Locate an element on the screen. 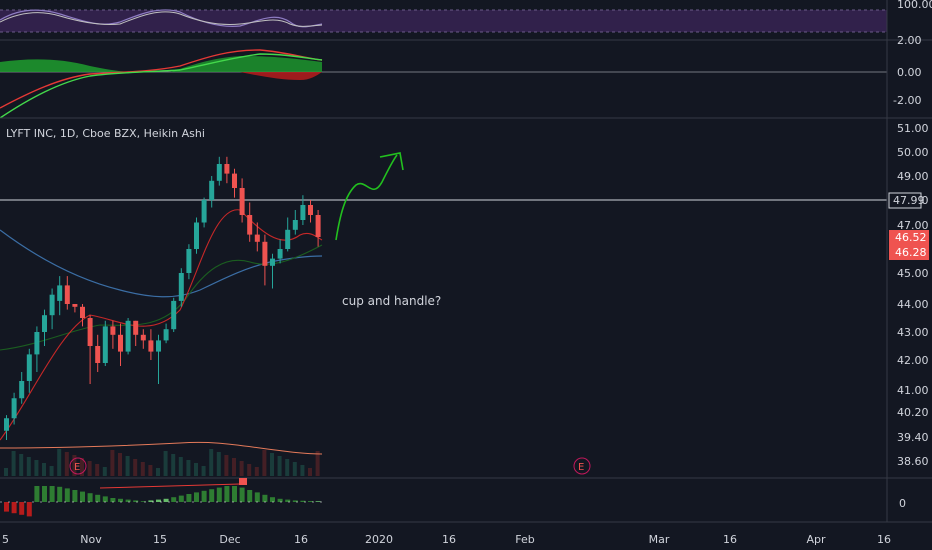  price-tick-label: 51.00 is located at coordinates (913, 128).